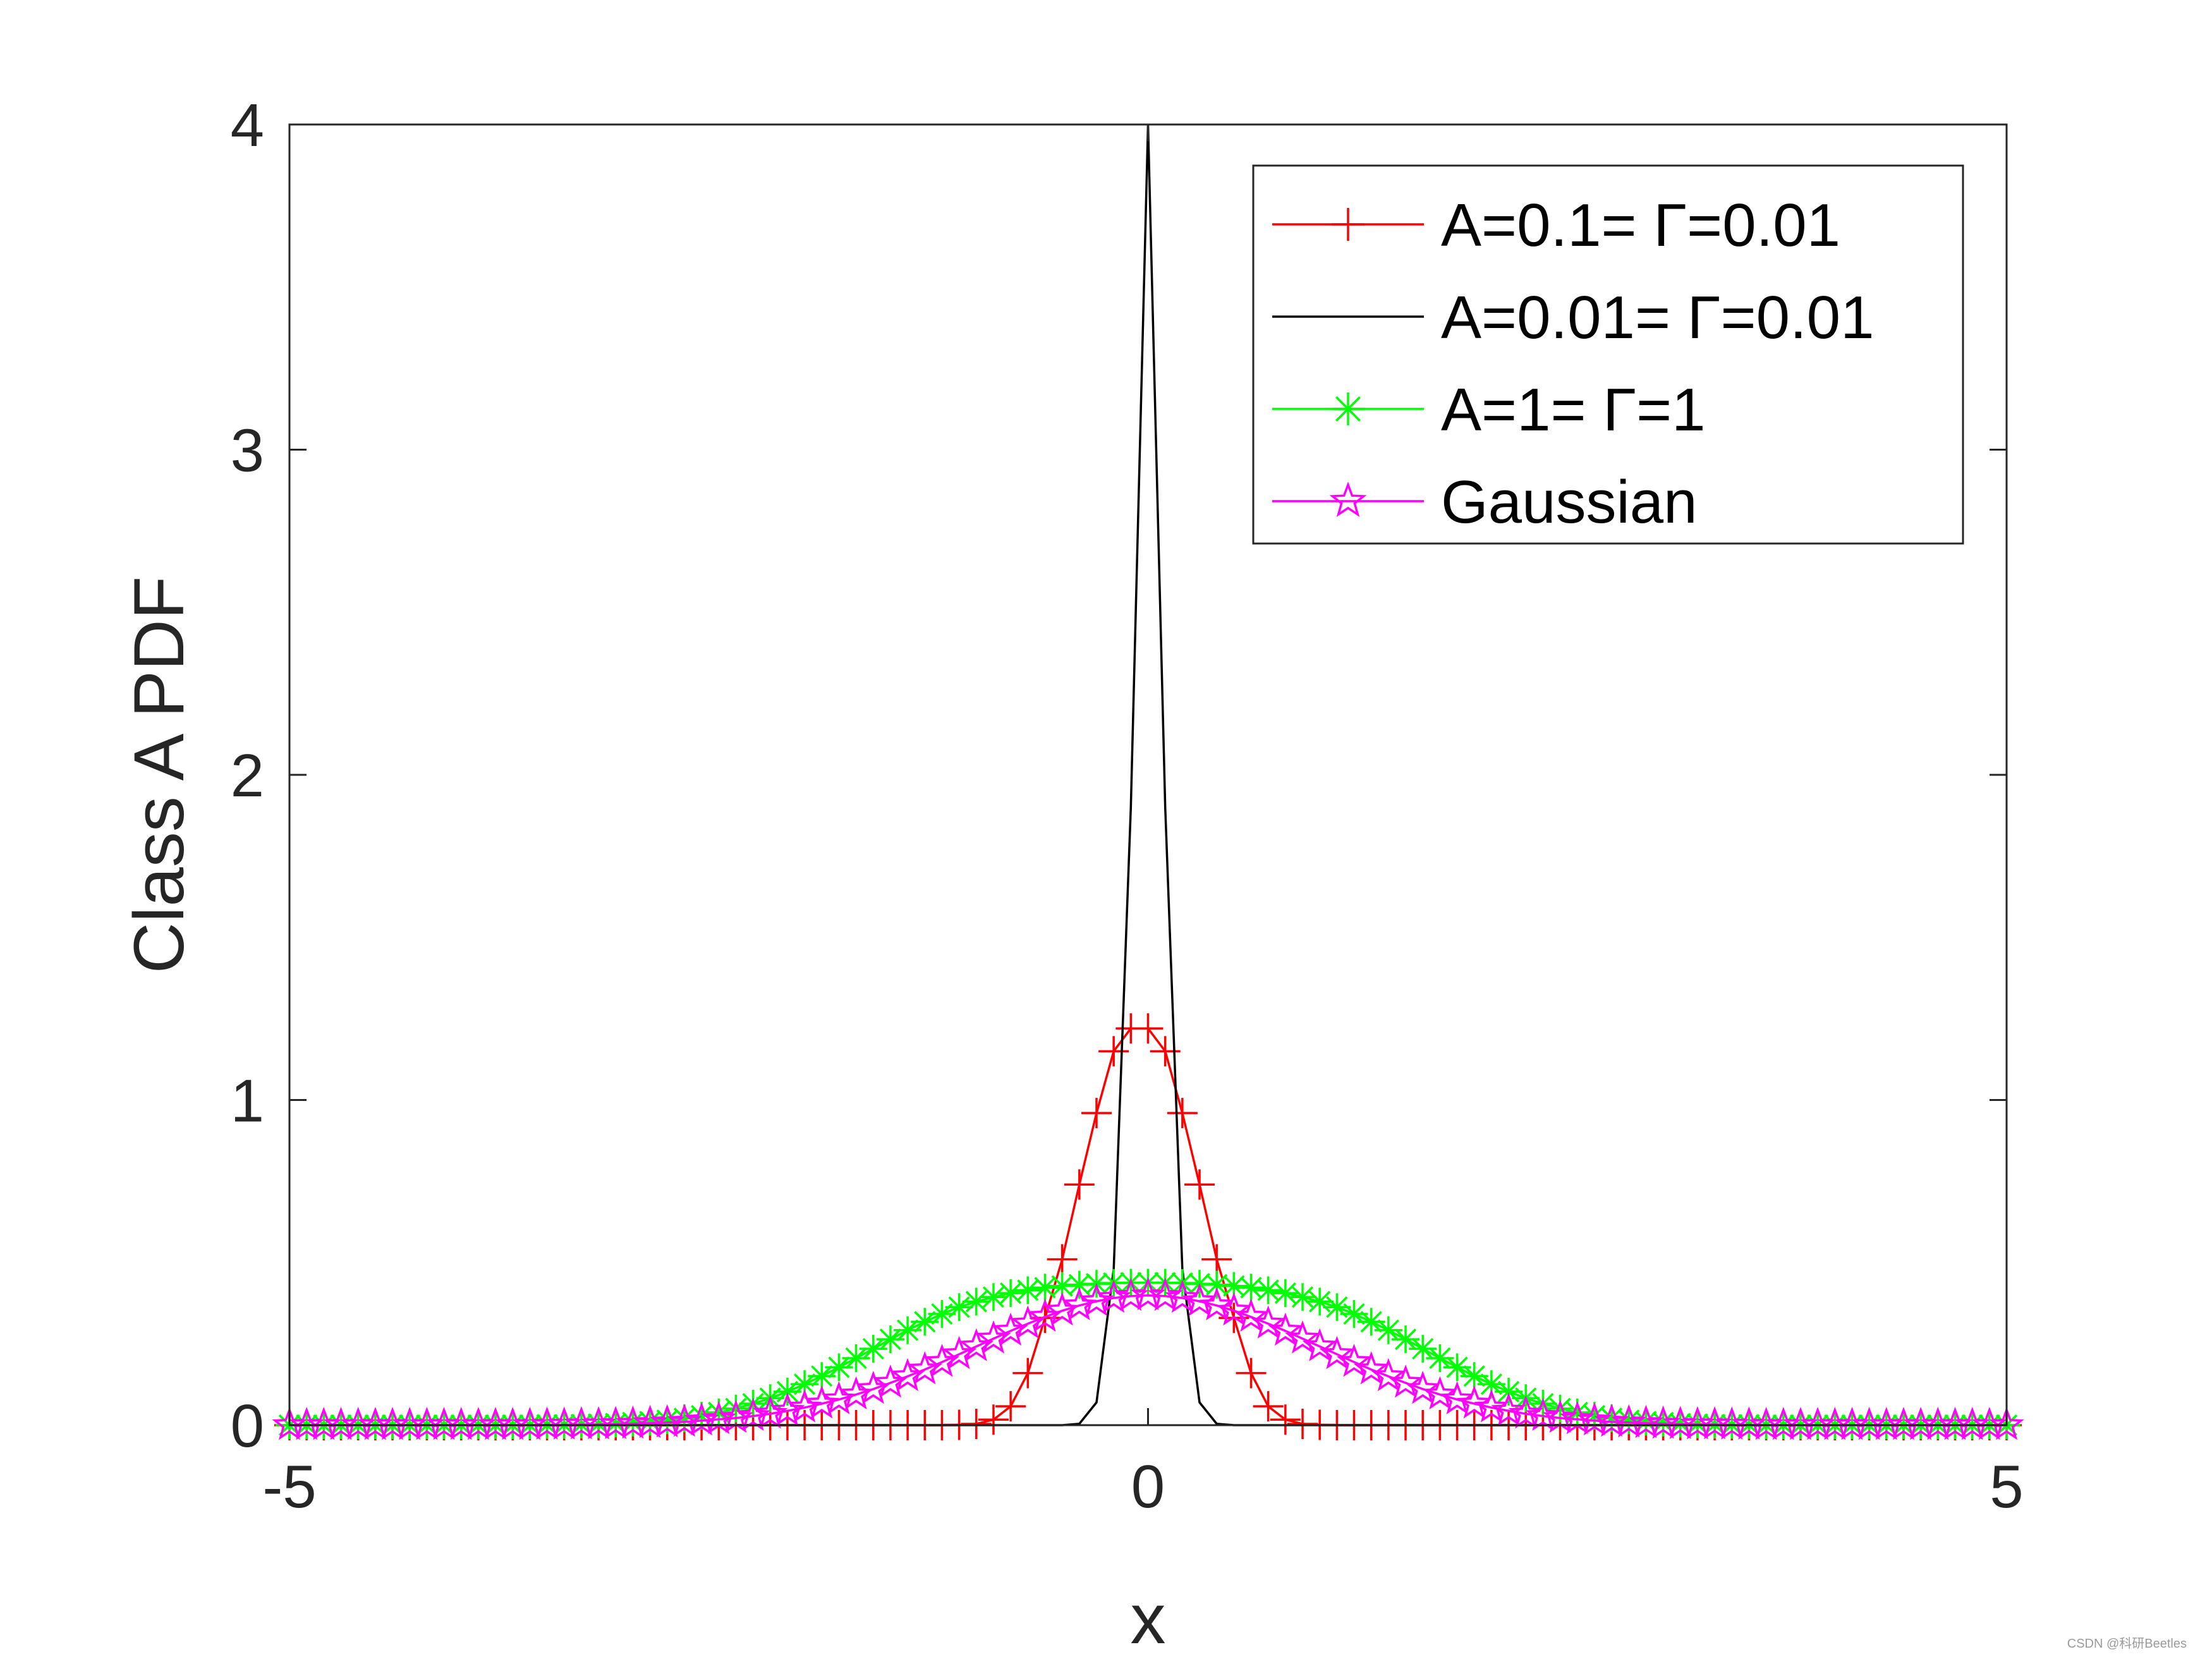 This screenshot has height=1659, width=2212. I want to click on y-tick-label: 1, so click(248, 1101).